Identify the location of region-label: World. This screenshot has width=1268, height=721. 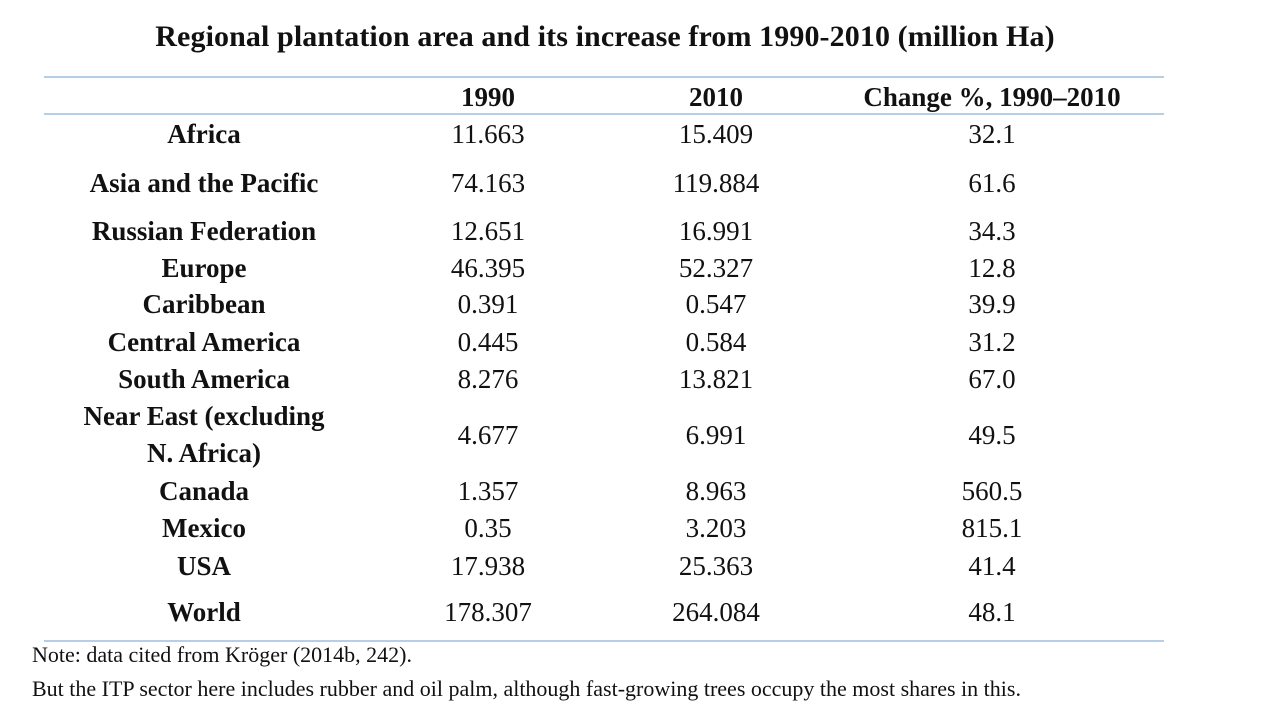
(204, 612).